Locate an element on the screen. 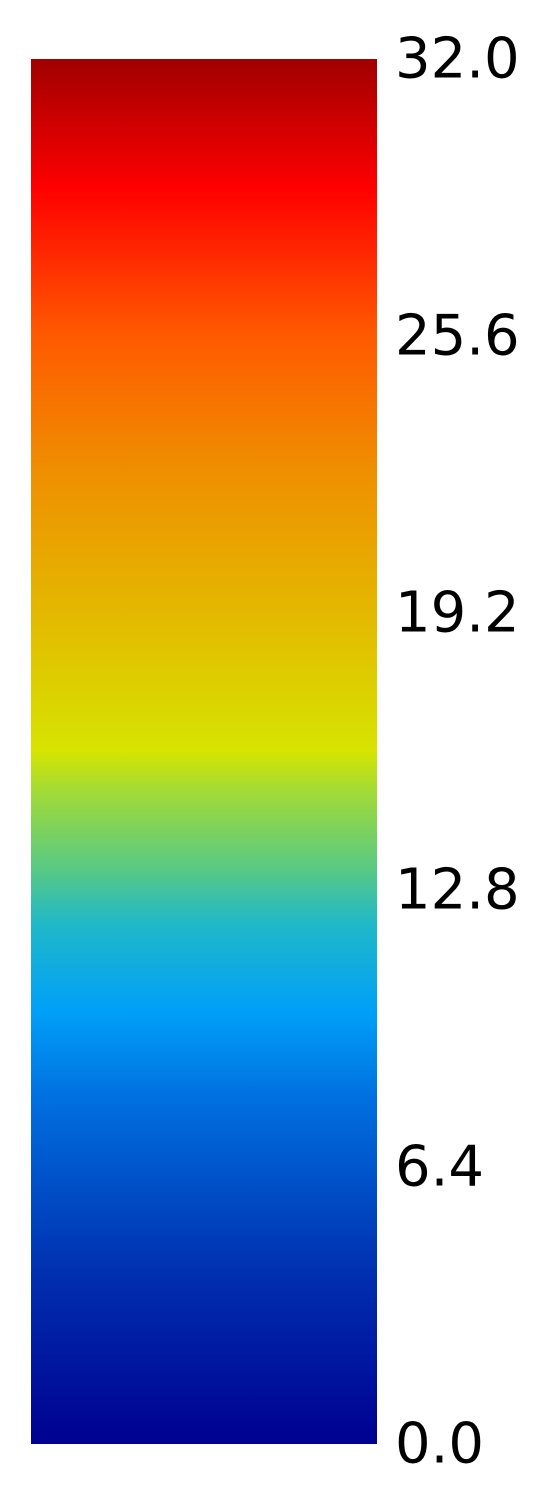 This screenshot has height=1507, width=553. colorbar-tick-label: 32.0 is located at coordinates (457, 59).